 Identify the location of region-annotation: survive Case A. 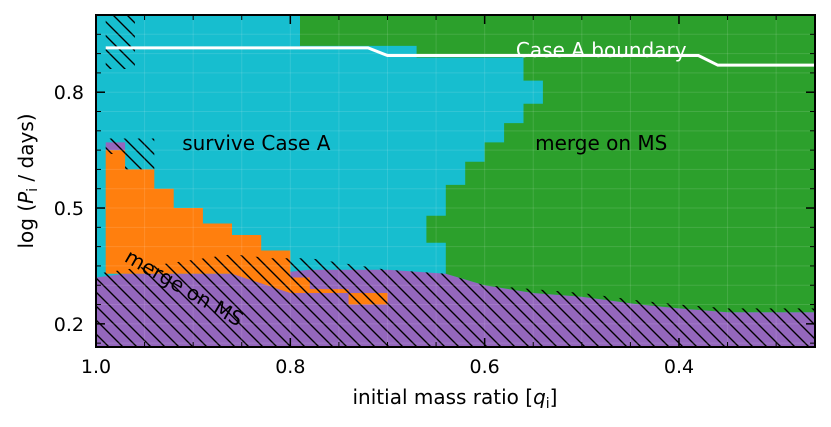
(256, 143).